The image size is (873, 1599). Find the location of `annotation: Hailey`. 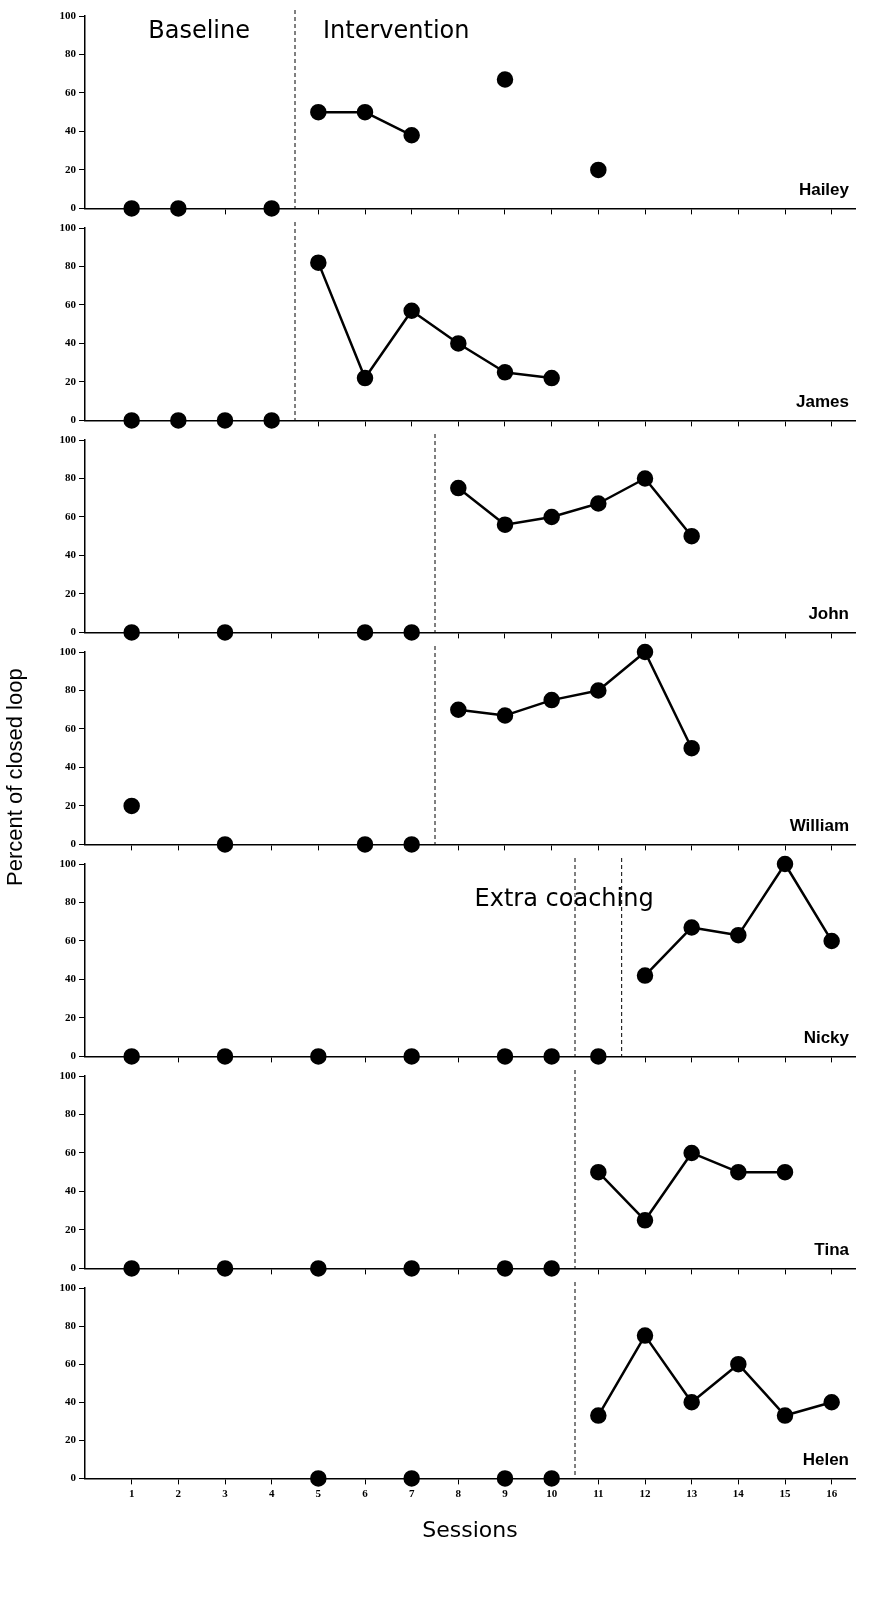

annotation: Hailey is located at coordinates (824, 189).